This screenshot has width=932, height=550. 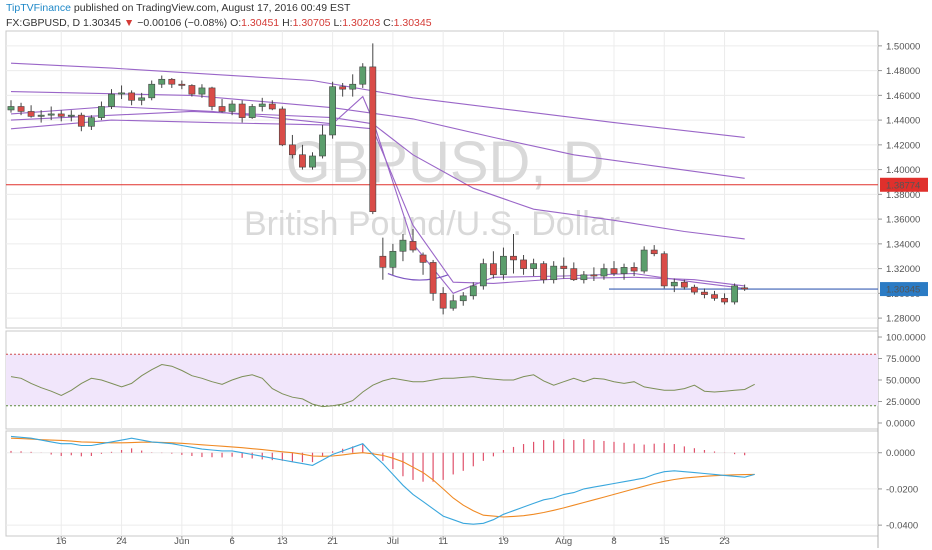 I want to click on price-change: −0.00106 (−0.08%), so click(x=182, y=23).